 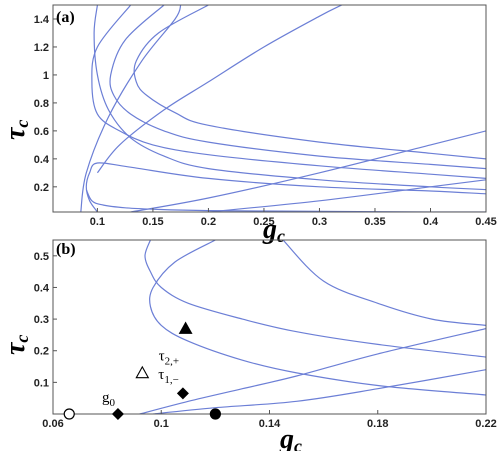 What do you see at coordinates (41, 257) in the screenshot?
I see `panel-b-y-tick-label: 0.5` at bounding box center [41, 257].